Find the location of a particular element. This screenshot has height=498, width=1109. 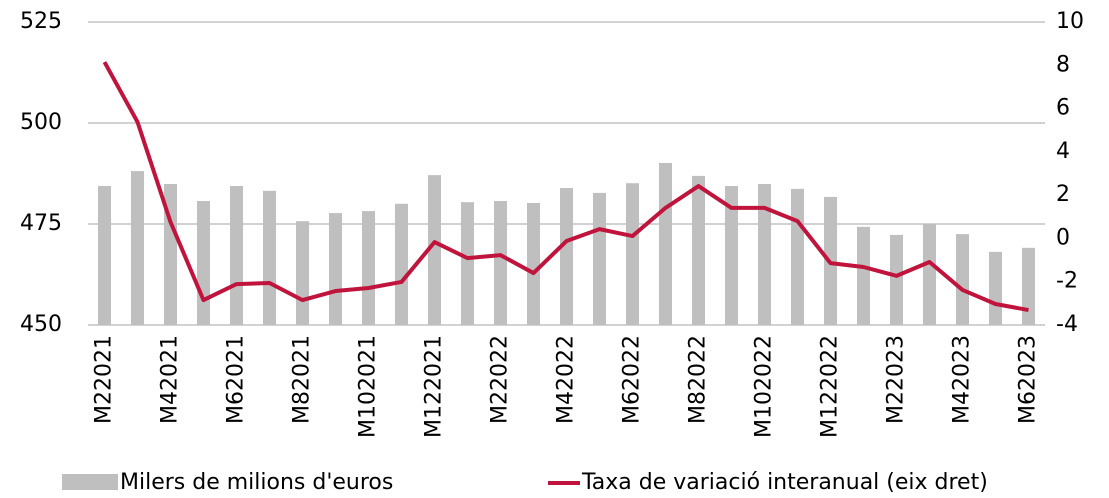

y2-tick-label: -2 is located at coordinates (1067, 281).